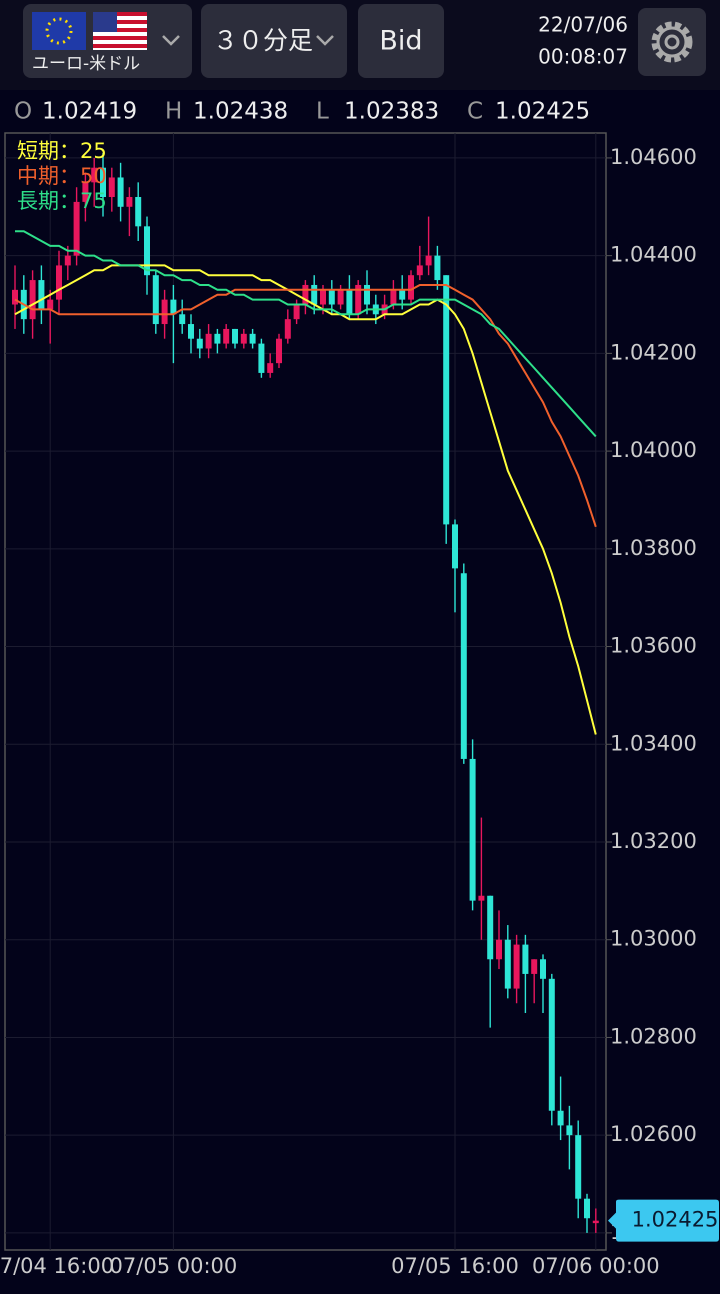  What do you see at coordinates (583, 57) in the screenshot?
I see `time: 00:08:07` at bounding box center [583, 57].